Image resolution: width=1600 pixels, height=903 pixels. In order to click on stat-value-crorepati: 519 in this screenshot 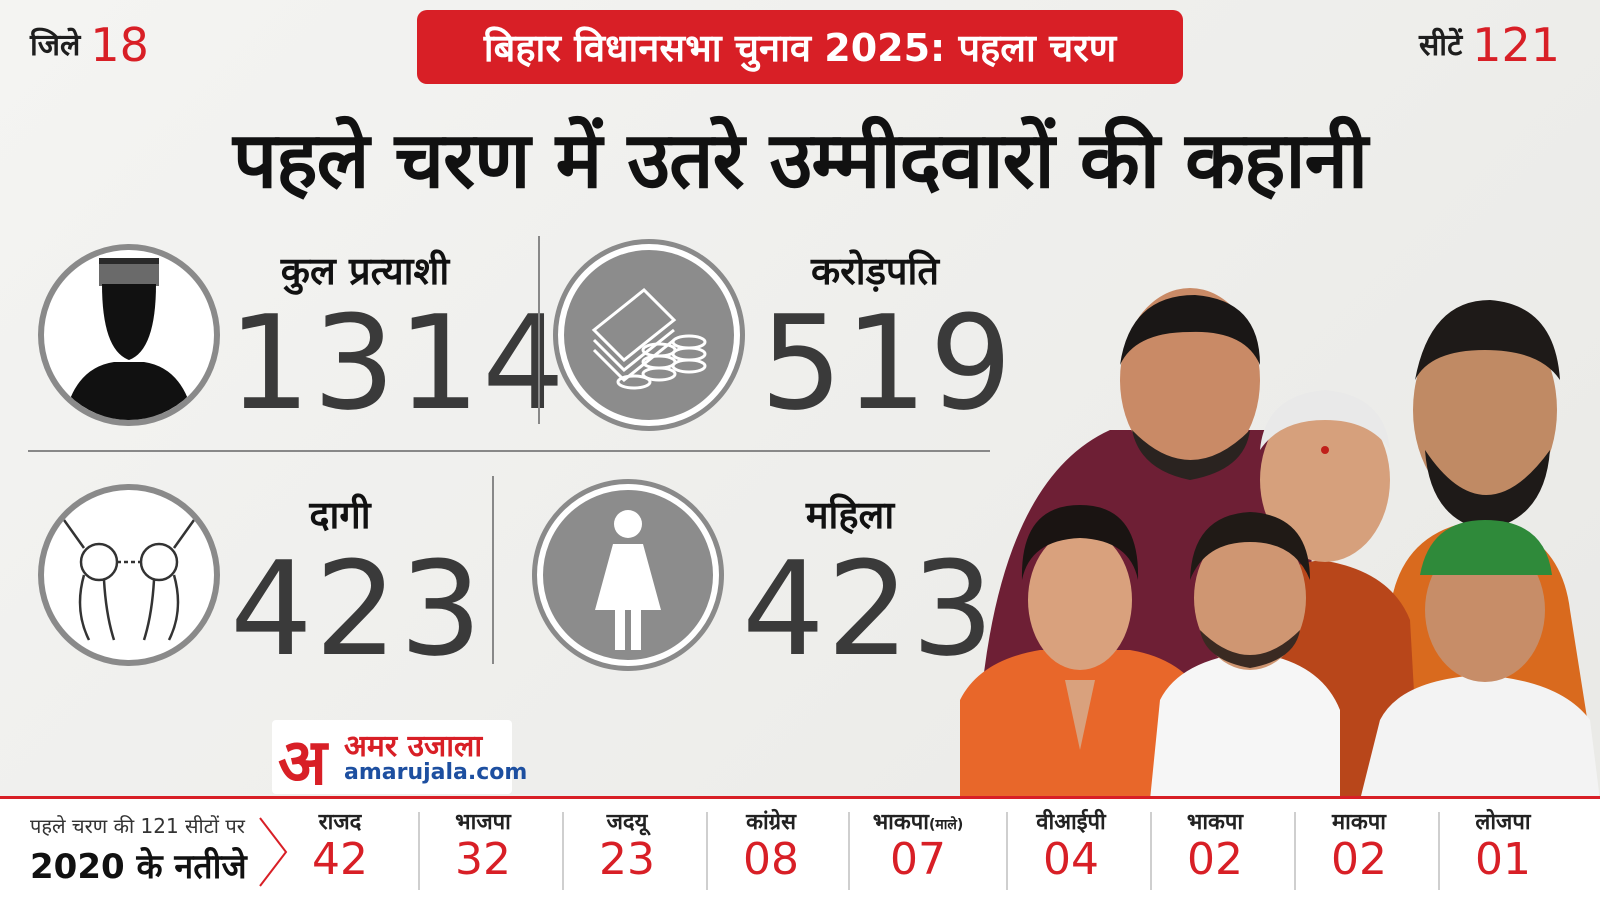, I will do `click(887, 363)`.